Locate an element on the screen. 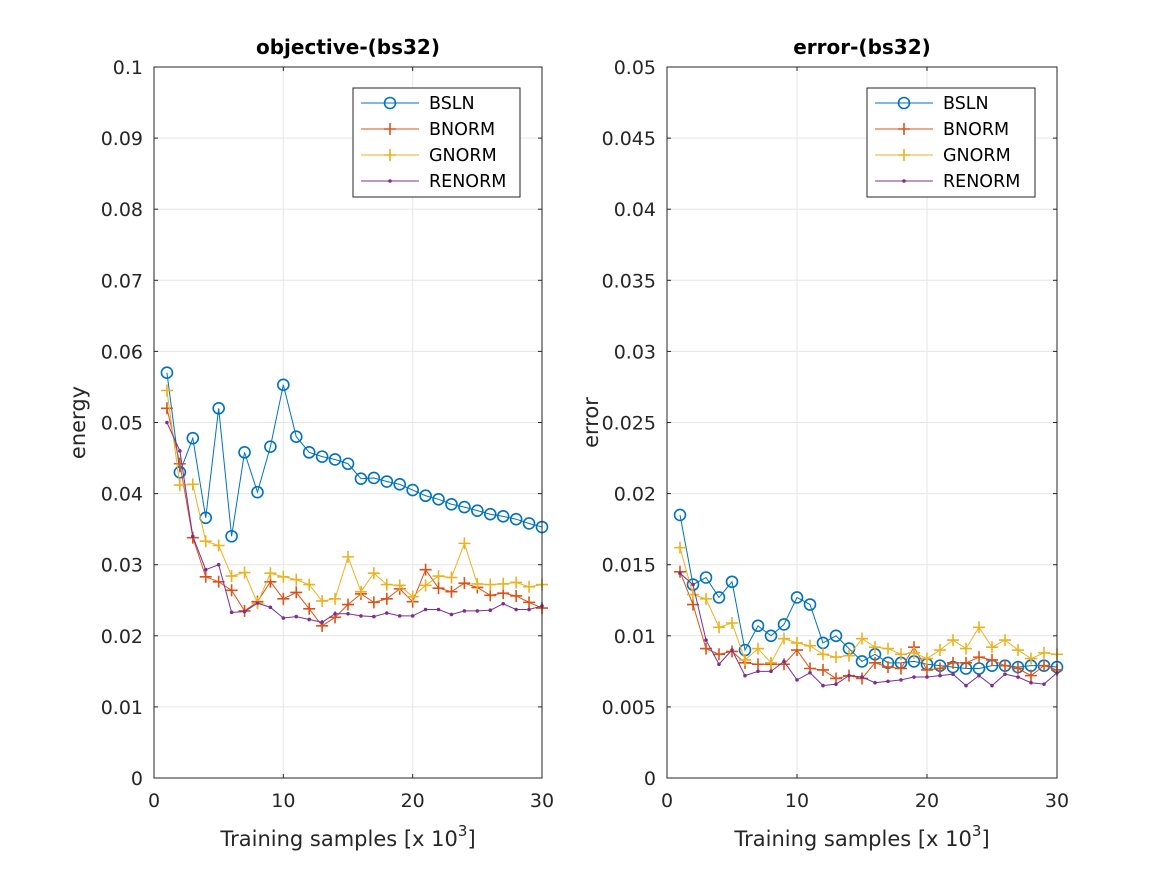 Image resolution: width=1167 pixels, height=875 pixels. legend-label: BSLN is located at coordinates (452, 104).